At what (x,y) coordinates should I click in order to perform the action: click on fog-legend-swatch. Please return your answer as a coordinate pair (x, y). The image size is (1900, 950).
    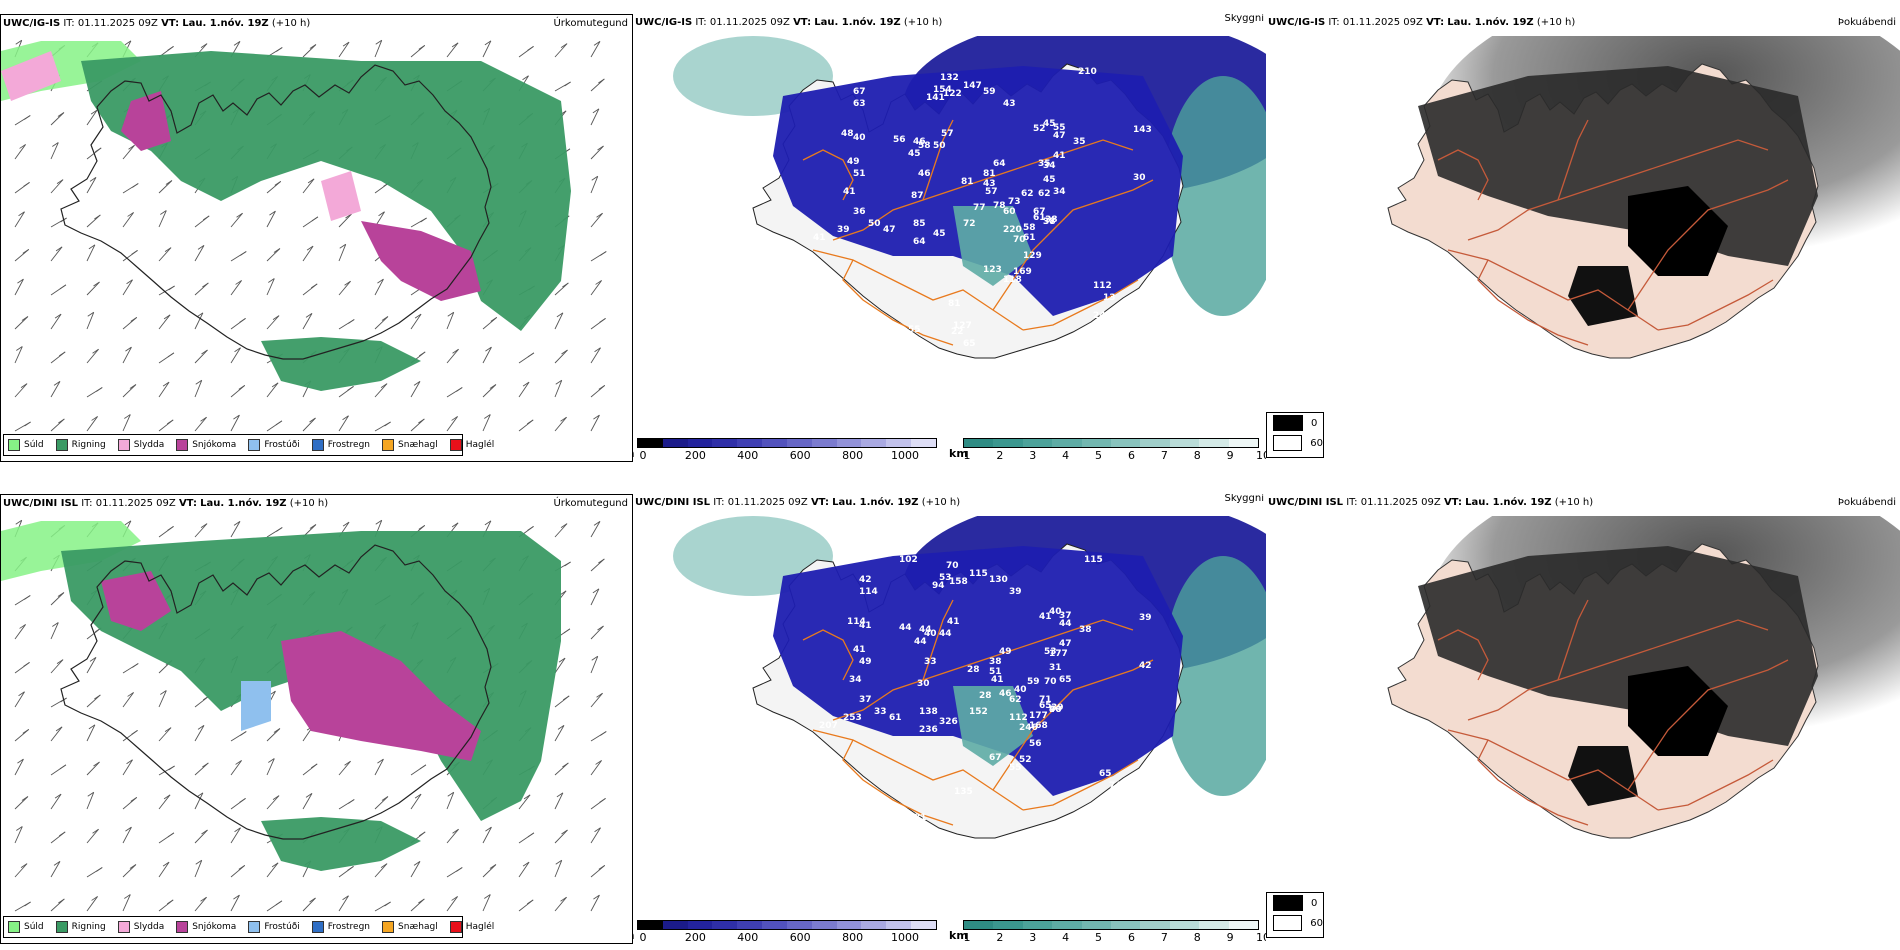
    Looking at the image, I should click on (1288, 923).